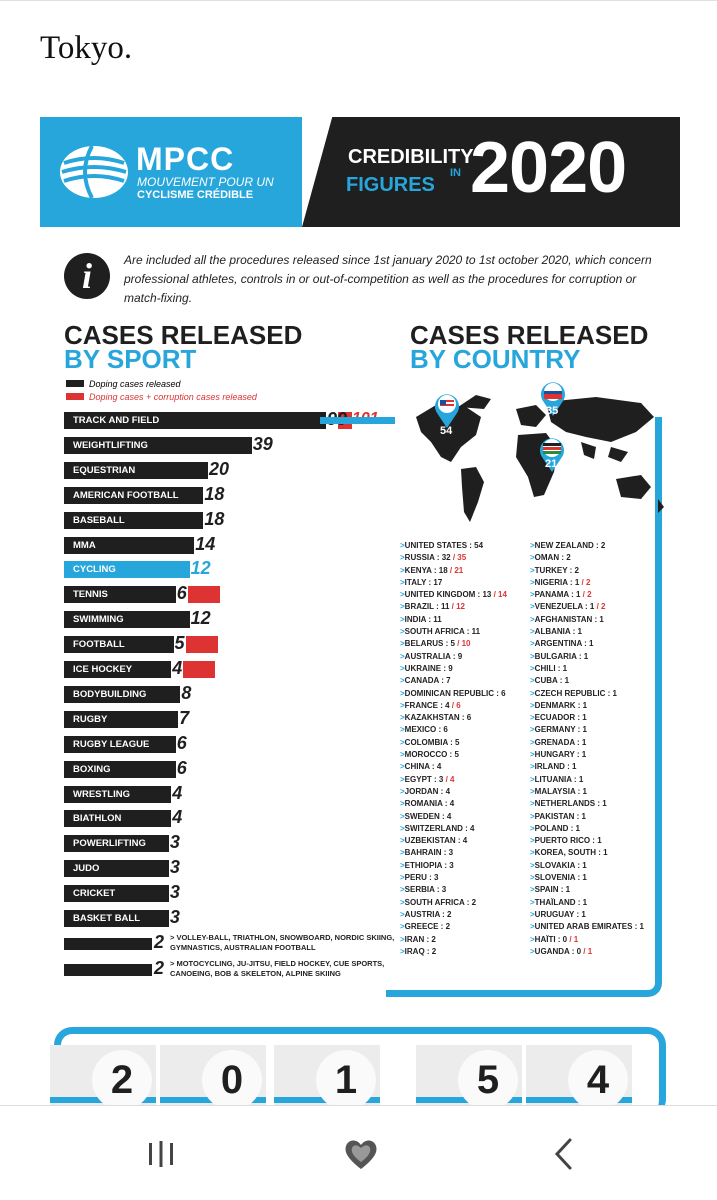 The height and width of the screenshot is (1200, 717). Describe the element at coordinates (109, 844) in the screenshot. I see `sport-label: POWERLIFTING` at that location.